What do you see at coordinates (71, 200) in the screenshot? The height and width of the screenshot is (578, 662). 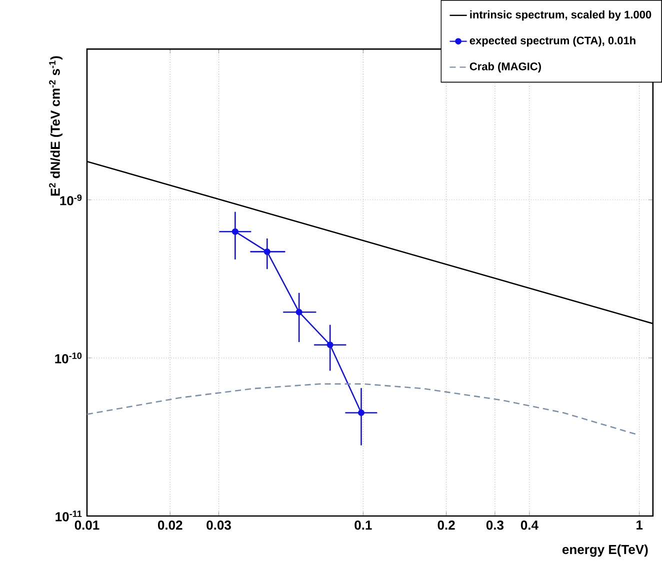 I see `y-tick-label: 10$^{-9}$` at bounding box center [71, 200].